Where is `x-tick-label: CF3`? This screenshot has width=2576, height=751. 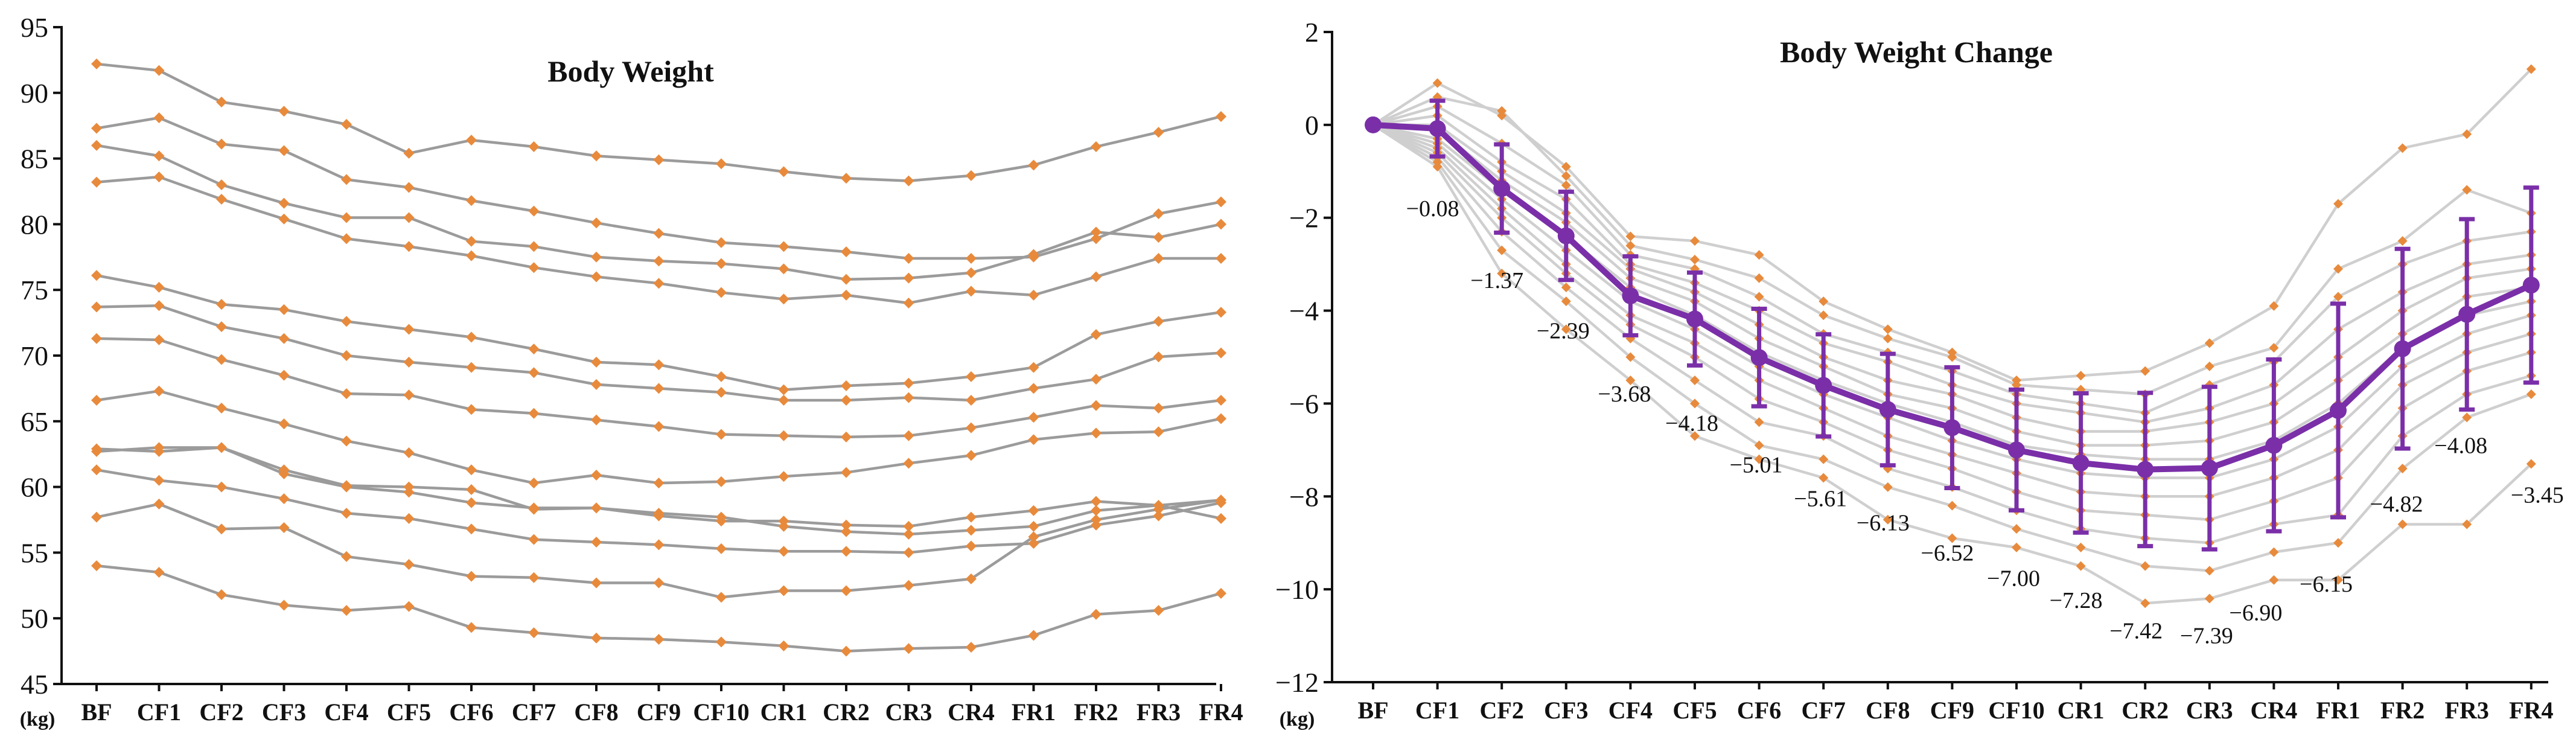 x-tick-label: CF3 is located at coordinates (1566, 710).